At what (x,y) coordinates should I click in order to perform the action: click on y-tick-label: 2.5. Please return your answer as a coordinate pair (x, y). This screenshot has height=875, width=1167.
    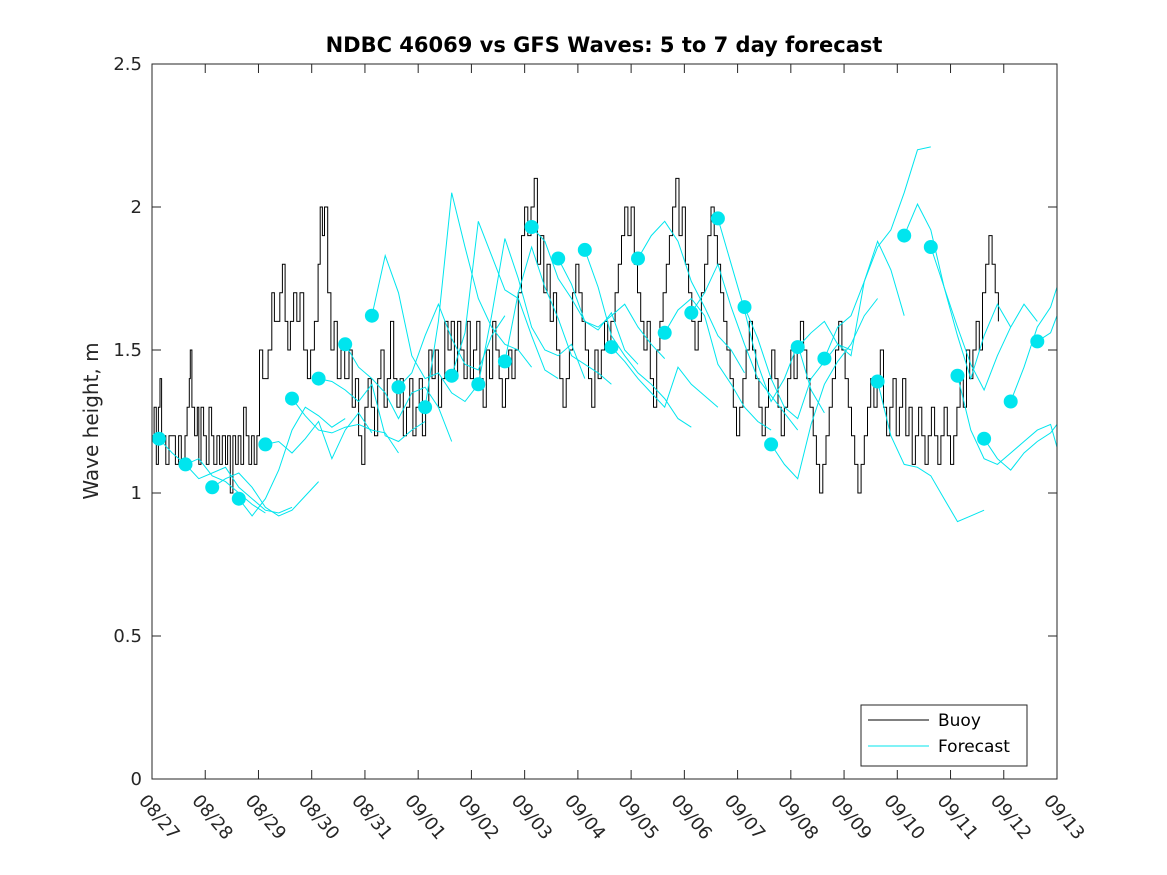
    Looking at the image, I should click on (127, 64).